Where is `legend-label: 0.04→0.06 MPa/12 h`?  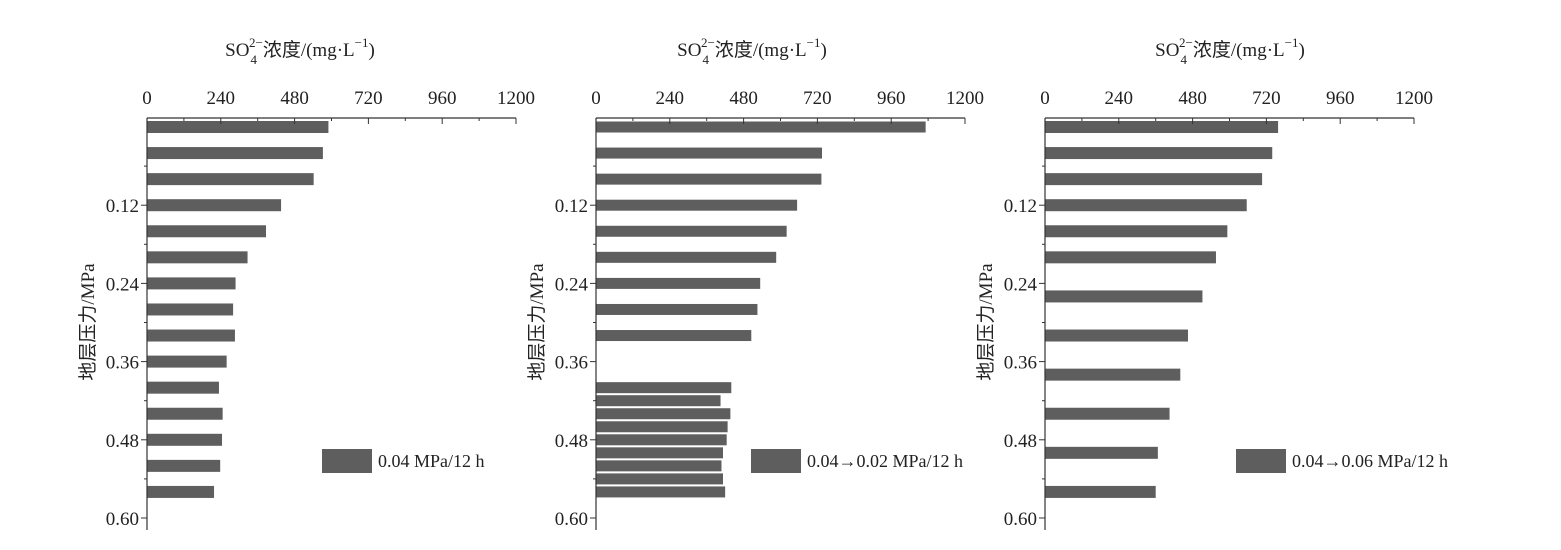
legend-label: 0.04→0.06 MPa/12 h is located at coordinates (1370, 461).